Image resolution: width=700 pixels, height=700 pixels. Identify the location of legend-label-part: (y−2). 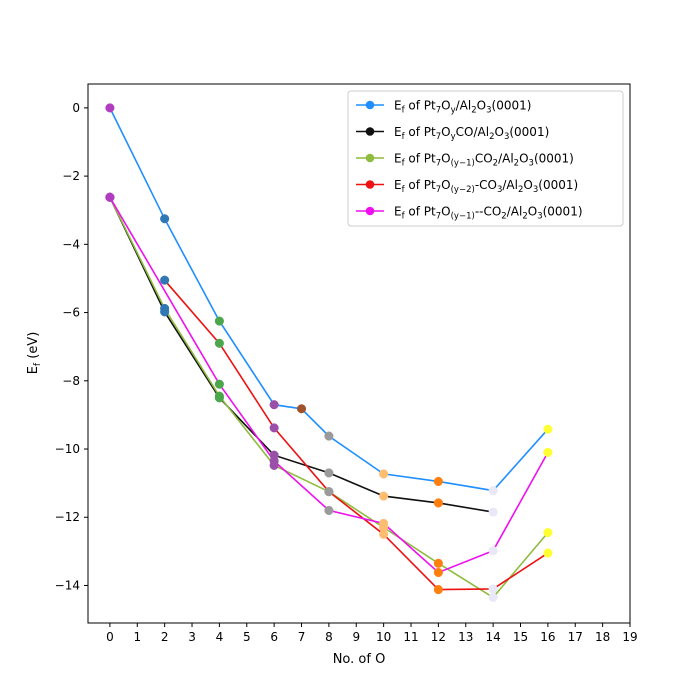
(463, 190).